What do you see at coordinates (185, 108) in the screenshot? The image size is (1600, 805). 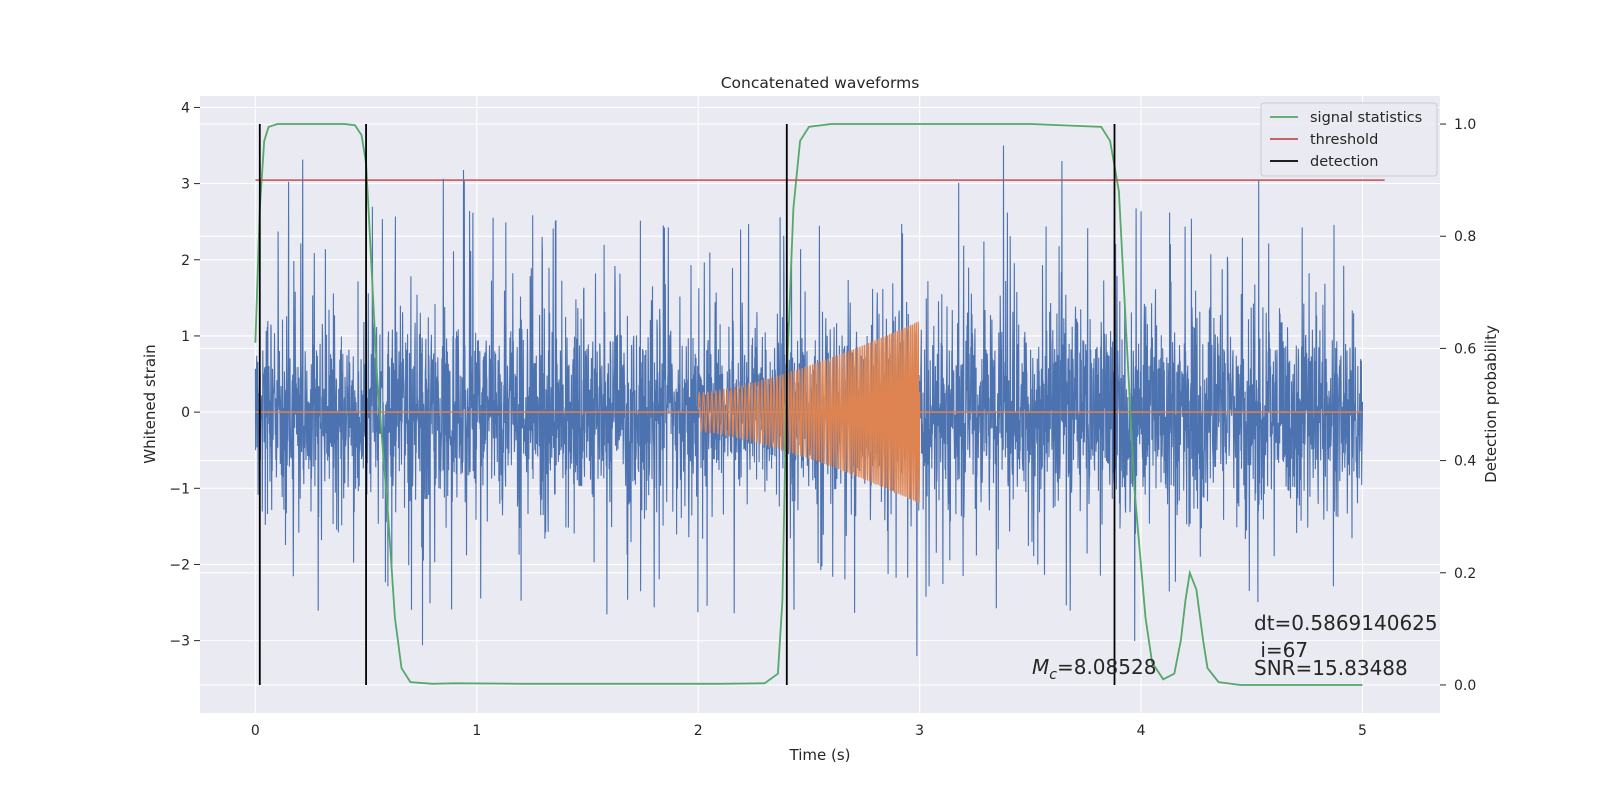 I see `y-tick-label: 4` at bounding box center [185, 108].